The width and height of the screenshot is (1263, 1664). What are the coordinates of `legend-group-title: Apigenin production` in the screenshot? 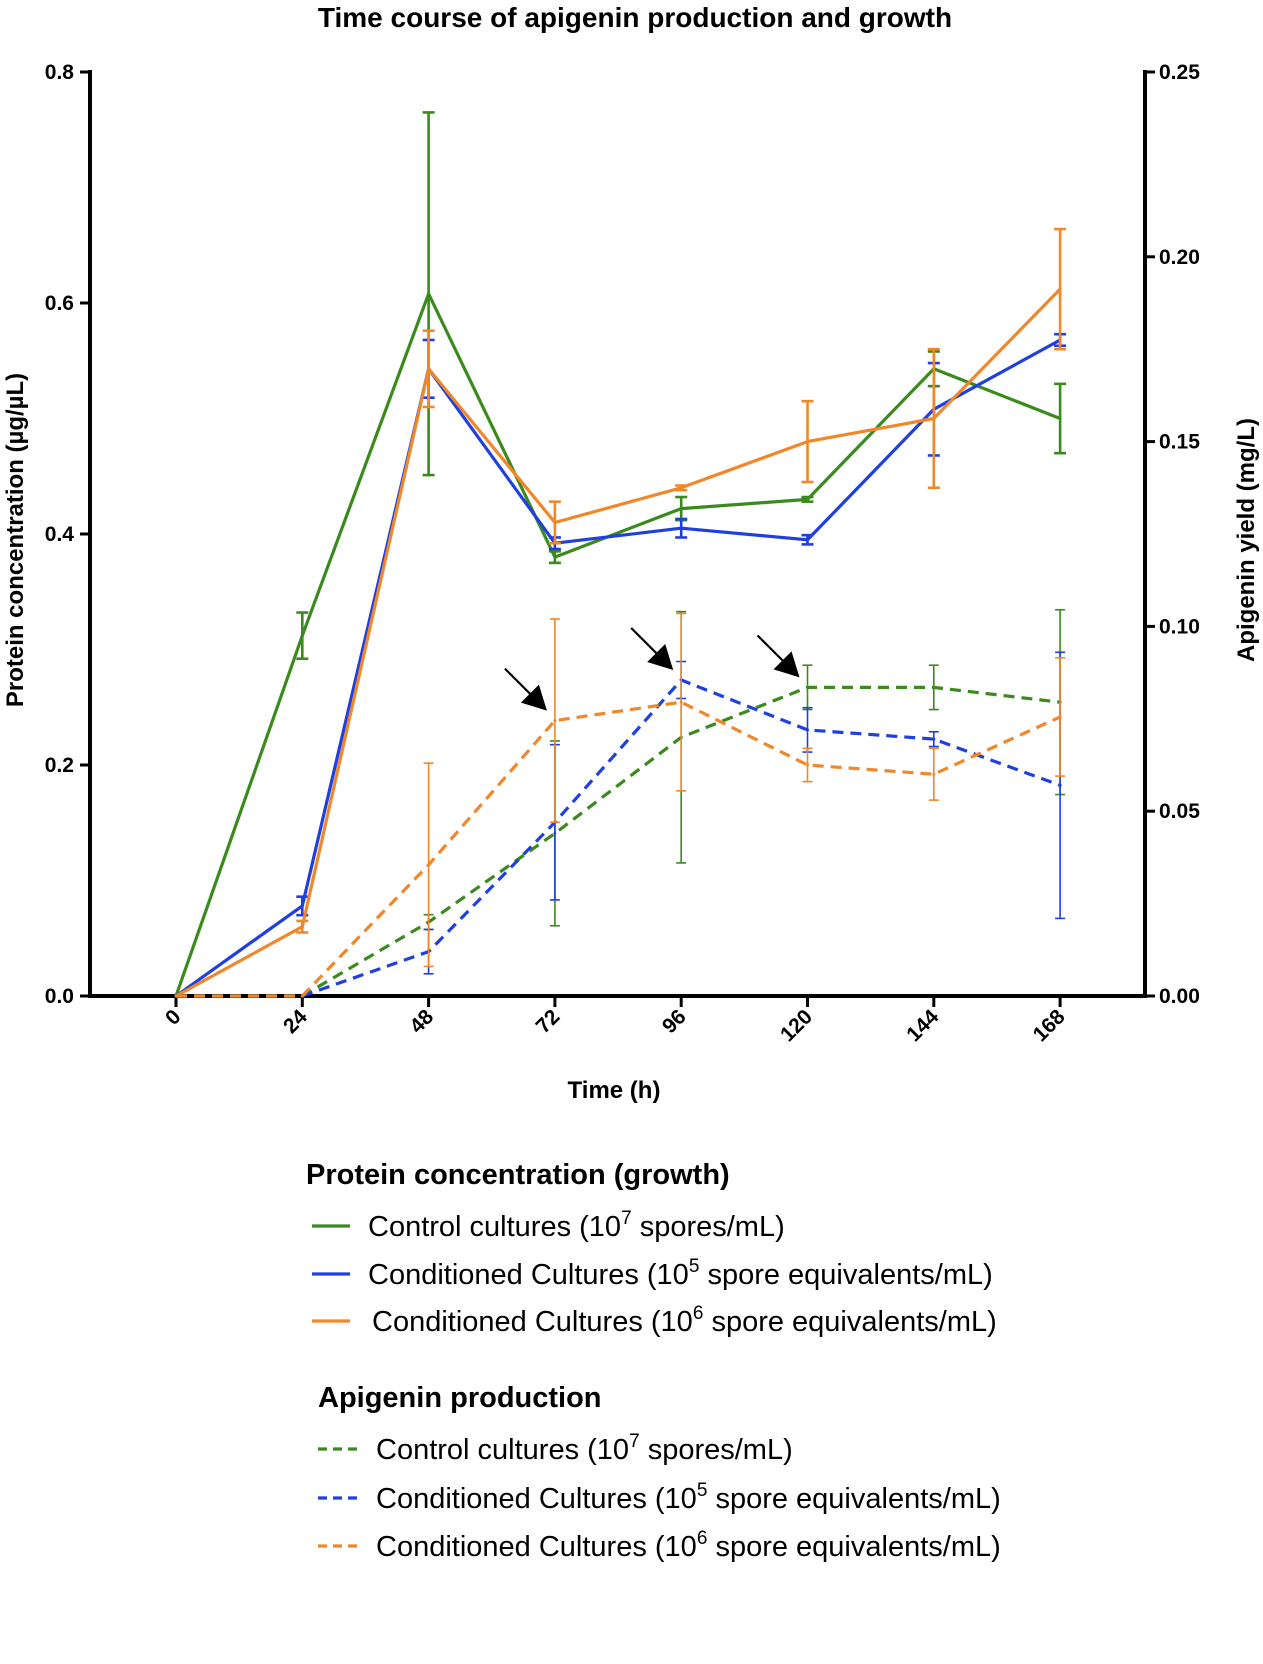 It's located at (460, 1398).